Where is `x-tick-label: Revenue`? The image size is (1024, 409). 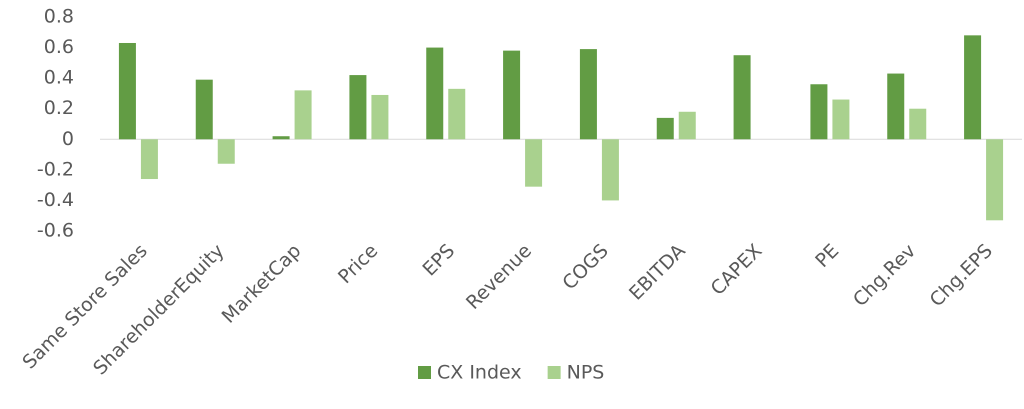 x-tick-label: Revenue is located at coordinates (499, 277).